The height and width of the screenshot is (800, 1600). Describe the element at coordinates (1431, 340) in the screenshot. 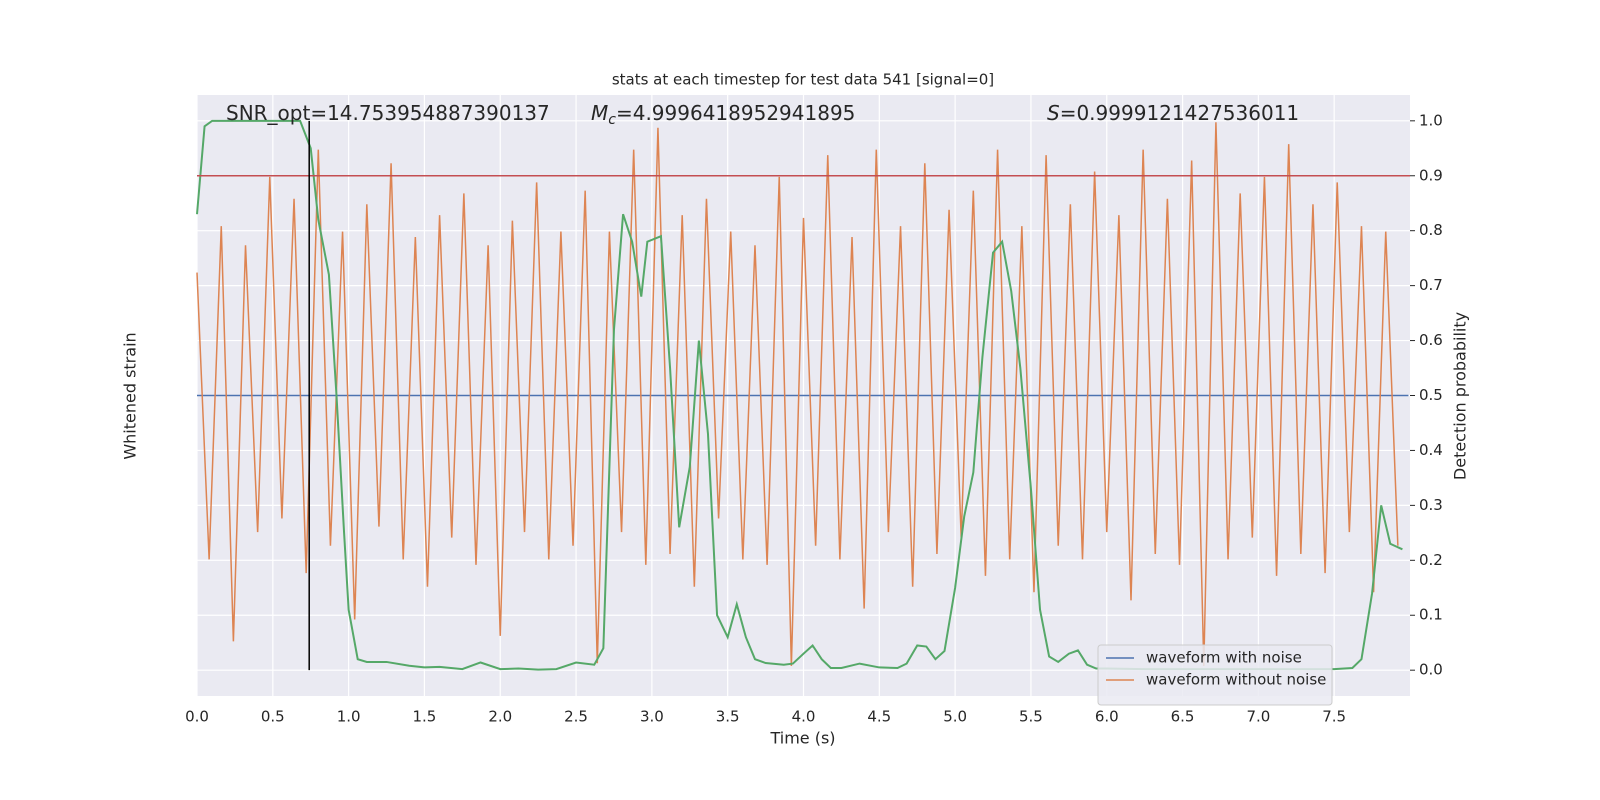

I see `y2-tick-label: 0.6` at that location.